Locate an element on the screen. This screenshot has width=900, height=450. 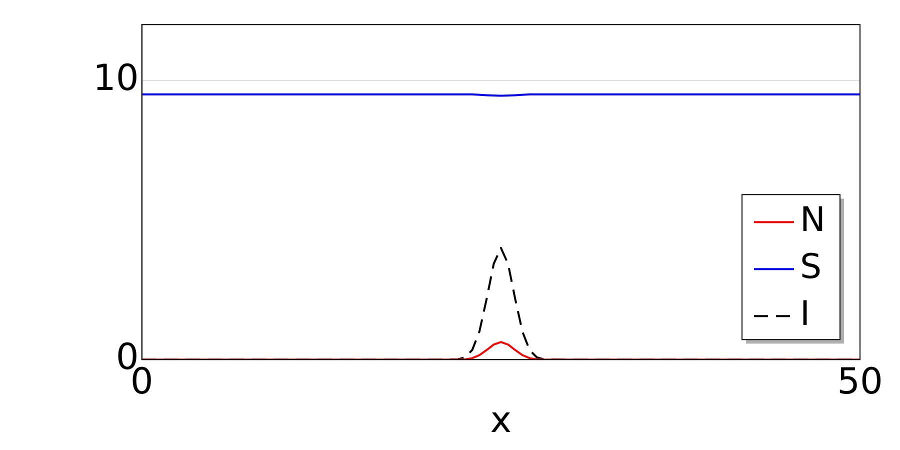
legend-label: I is located at coordinates (805, 314).